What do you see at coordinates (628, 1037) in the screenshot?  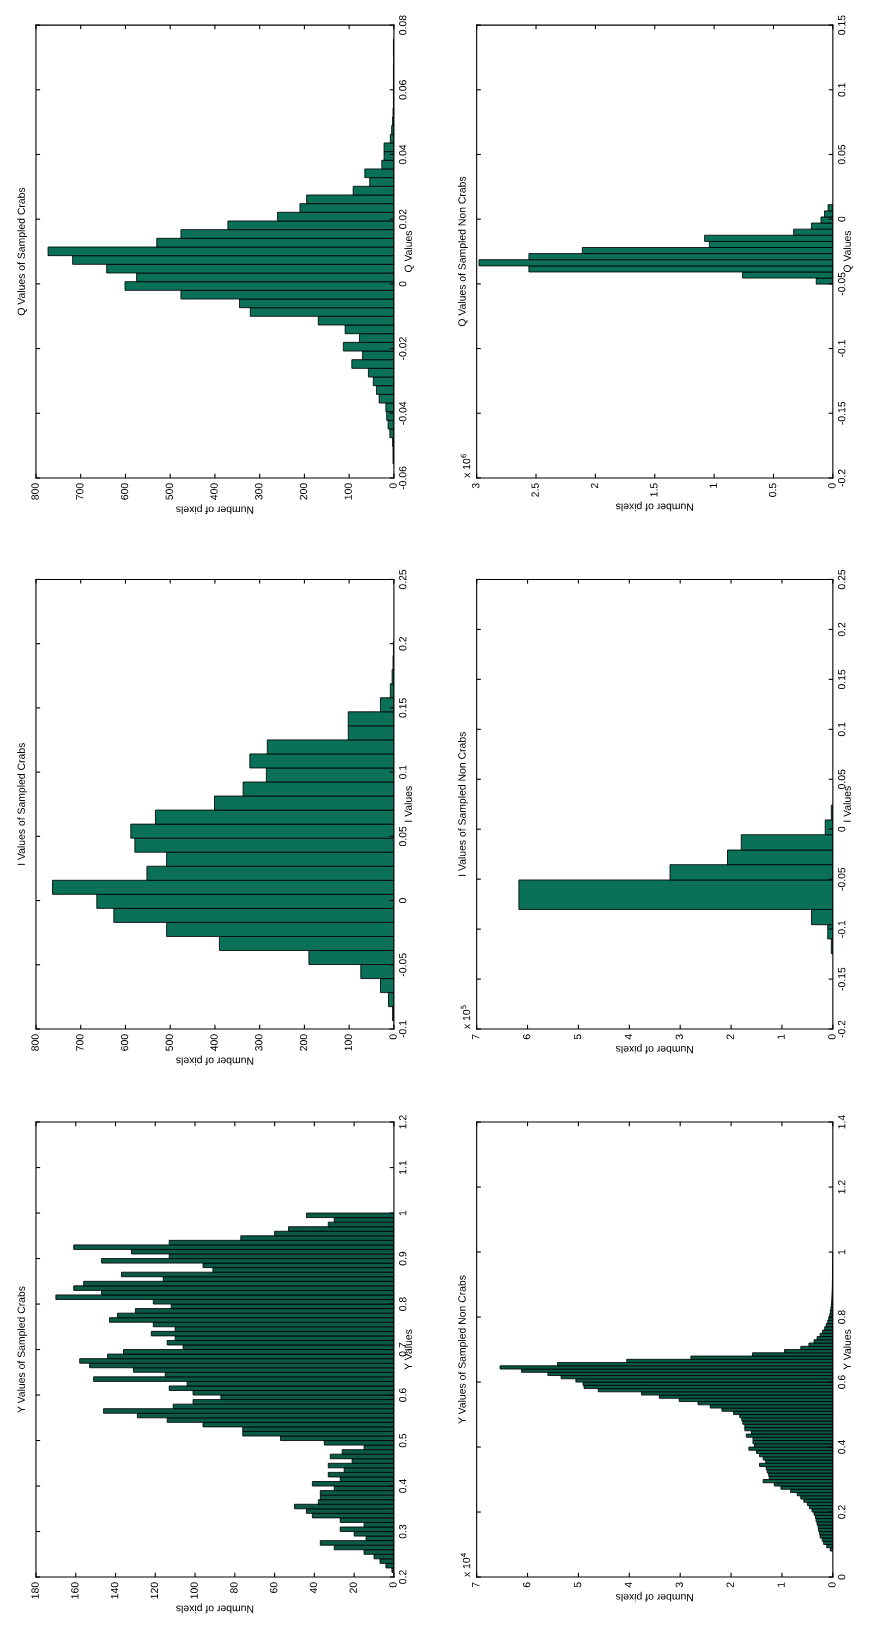 I see `x-tick-label: 4` at bounding box center [628, 1037].